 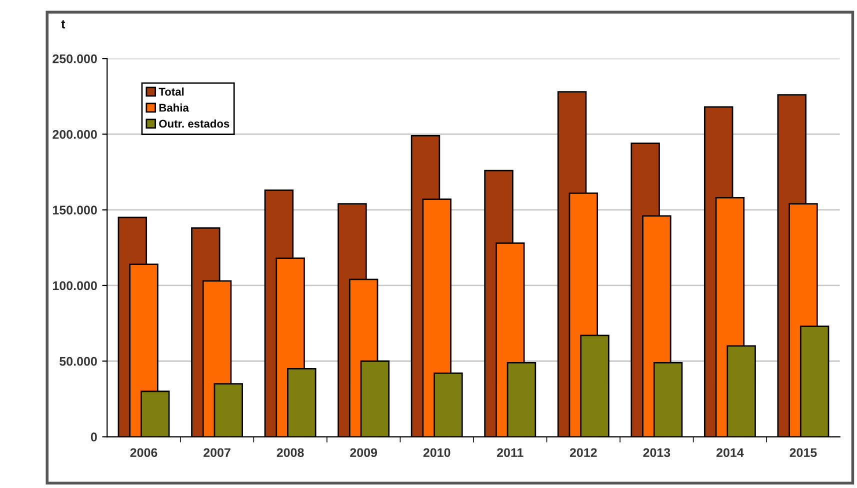 What do you see at coordinates (171, 92) in the screenshot?
I see `legend-label: Total` at bounding box center [171, 92].